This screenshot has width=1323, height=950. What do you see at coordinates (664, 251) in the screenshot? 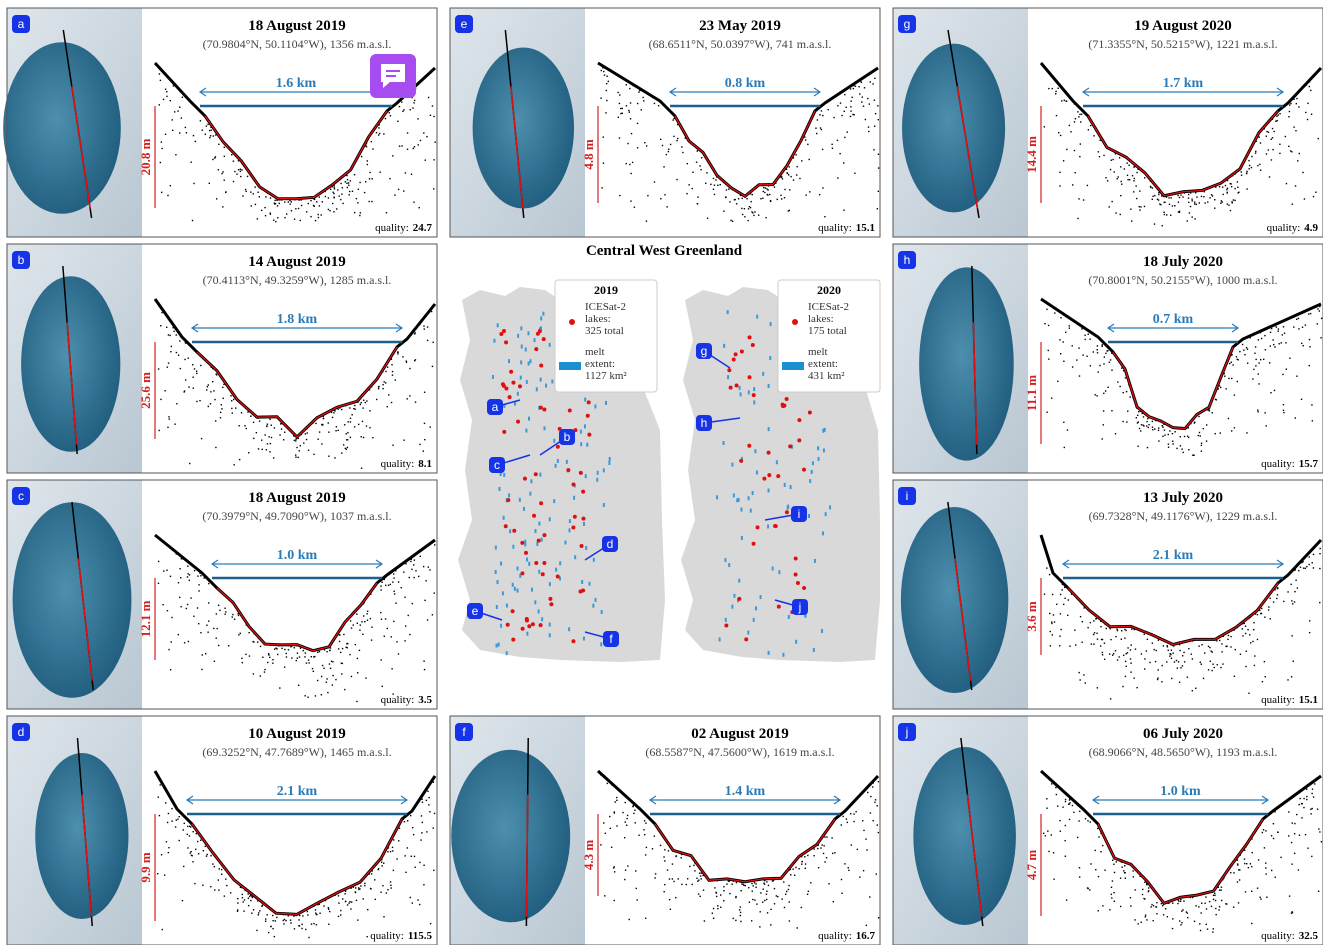
I see `map-title: Central West Greenland` at bounding box center [664, 251].